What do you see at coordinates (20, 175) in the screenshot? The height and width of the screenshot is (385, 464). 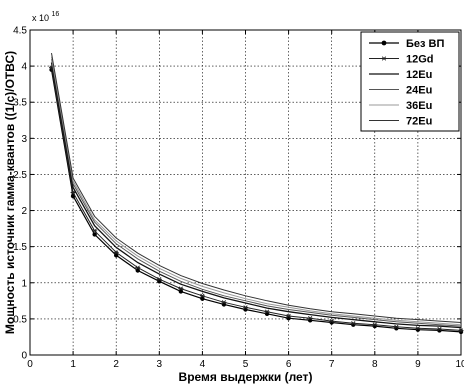 I see `y-tick-label: 2.5` at bounding box center [20, 175].